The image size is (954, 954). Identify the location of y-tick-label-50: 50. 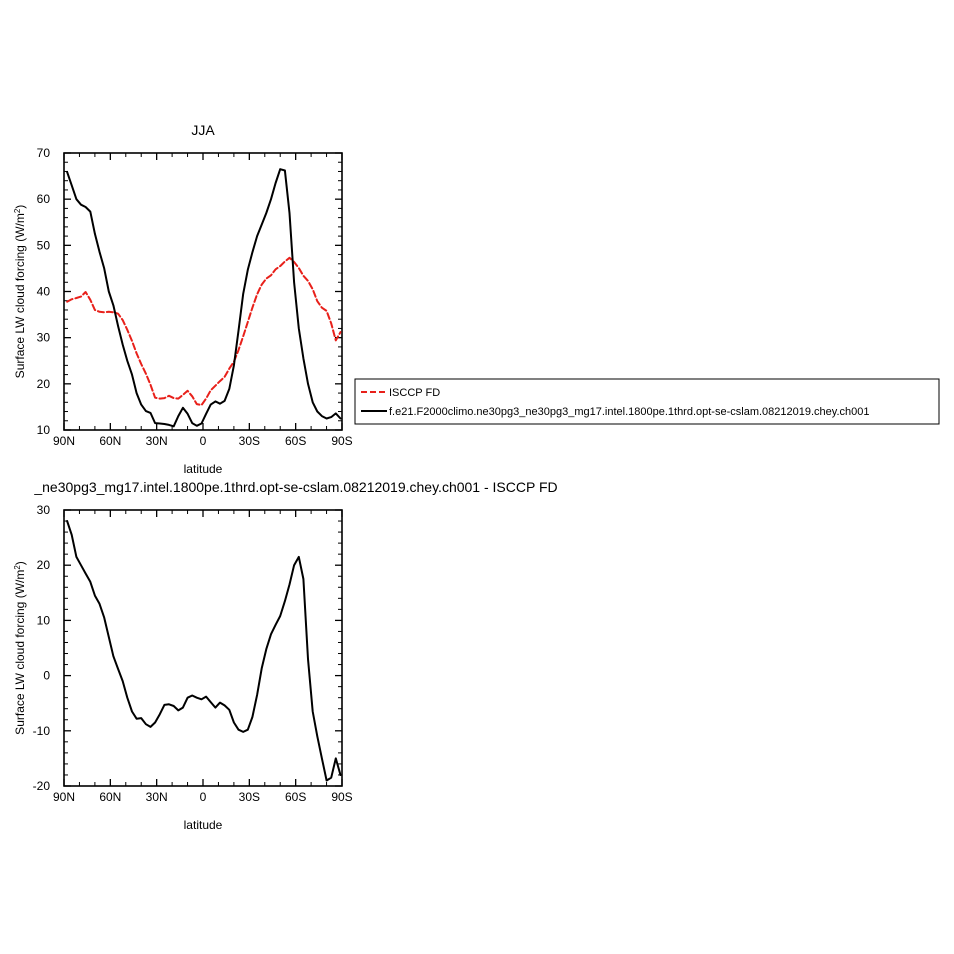
(44, 245).